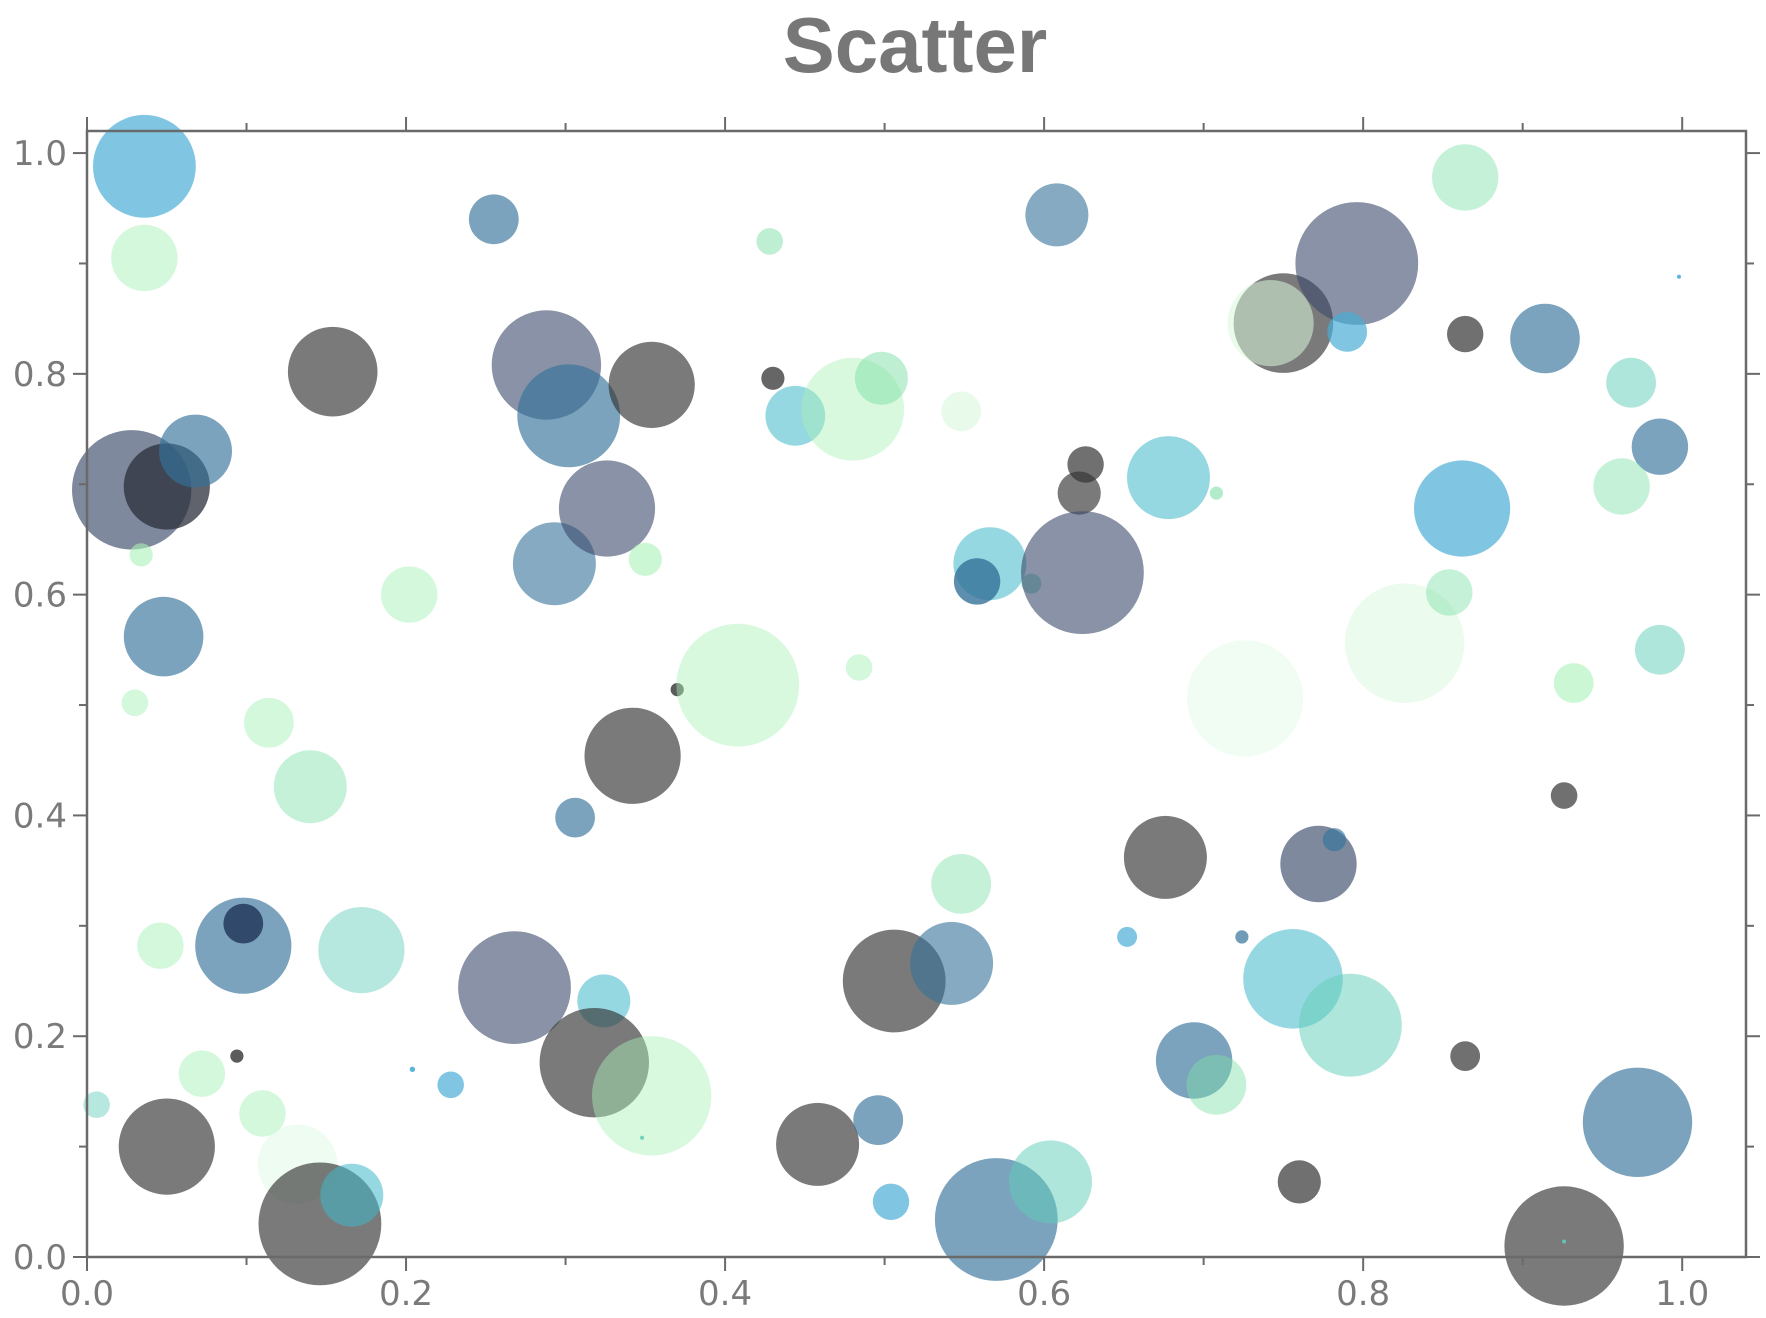 The image size is (1766, 1318). What do you see at coordinates (40, 375) in the screenshot?
I see `y-tick-label-4: 0.8` at bounding box center [40, 375].